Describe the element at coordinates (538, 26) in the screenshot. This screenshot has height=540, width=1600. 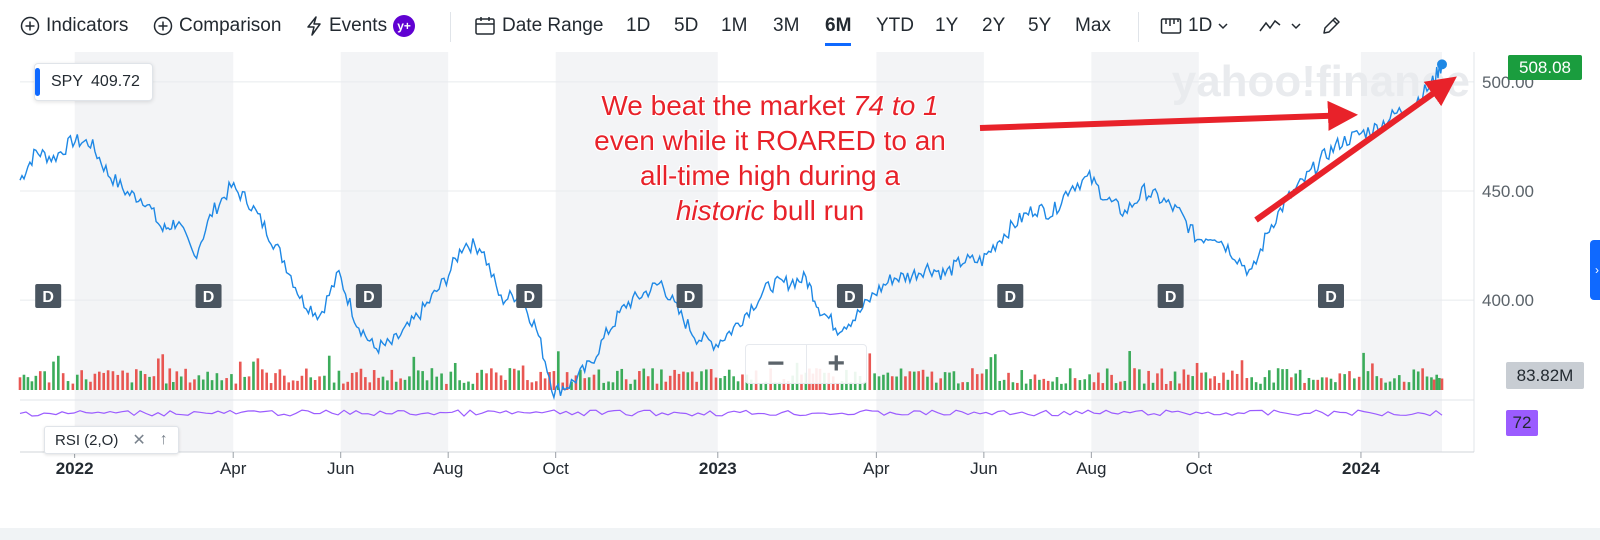
I see `date-range-button: Date Range` at that location.